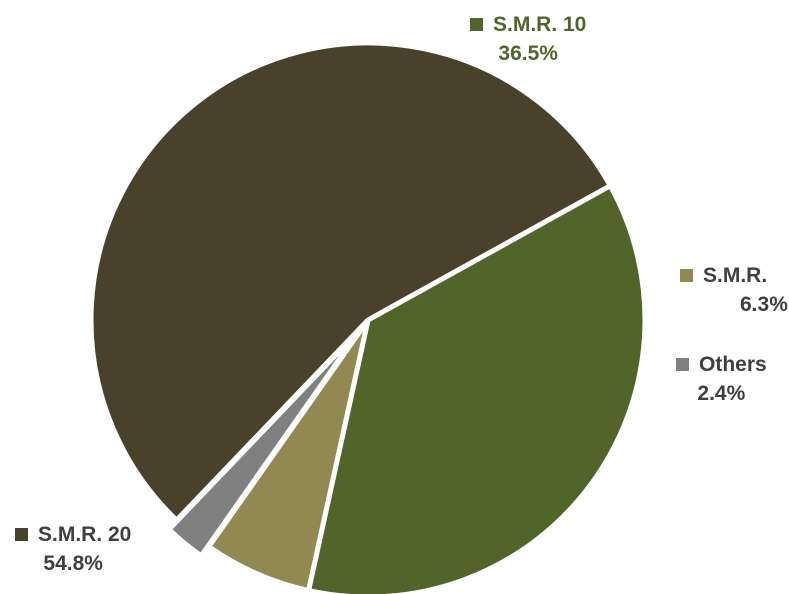 The image size is (789, 594). Describe the element at coordinates (735, 275) in the screenshot. I see `slice-name-smr: S.M.R.` at that location.